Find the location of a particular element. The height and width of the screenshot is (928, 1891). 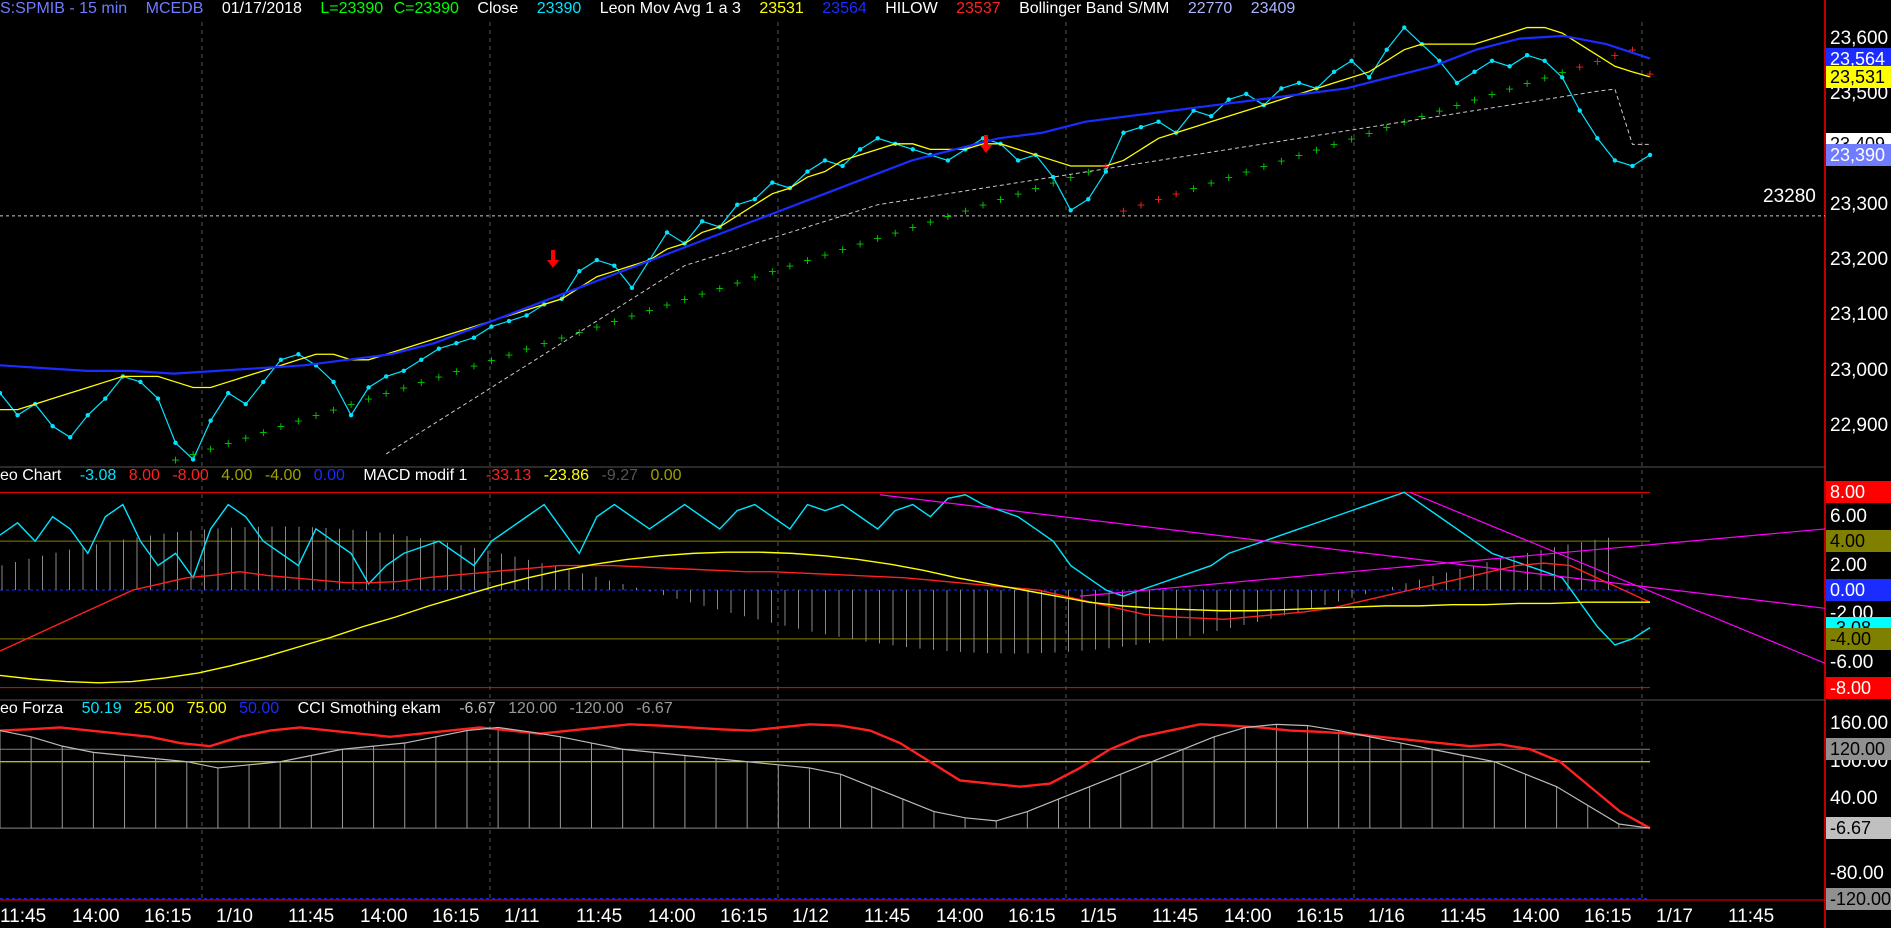

macd-value-box: 0.00 is located at coordinates (1858, 590).